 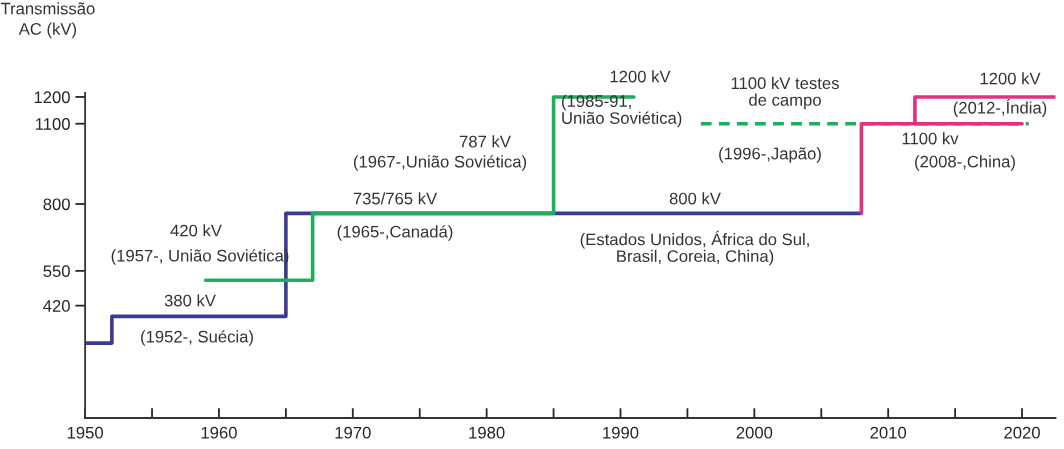 What do you see at coordinates (785, 93) in the screenshot?
I see `annotation: 1100 kV testes de campo` at bounding box center [785, 93].